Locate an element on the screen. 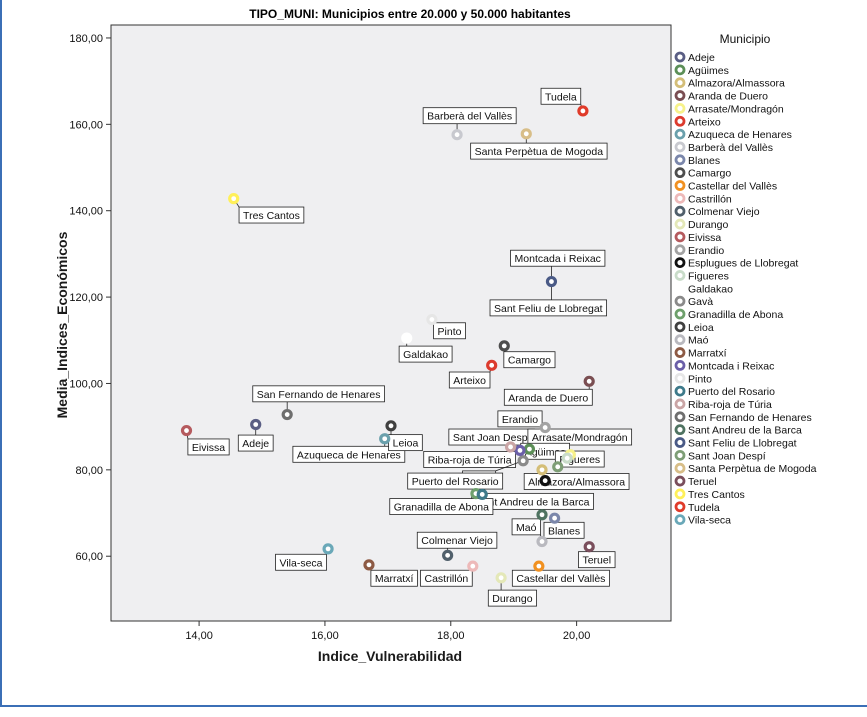 This screenshot has width=867, height=717. callout-text: Adeje is located at coordinates (255, 444).